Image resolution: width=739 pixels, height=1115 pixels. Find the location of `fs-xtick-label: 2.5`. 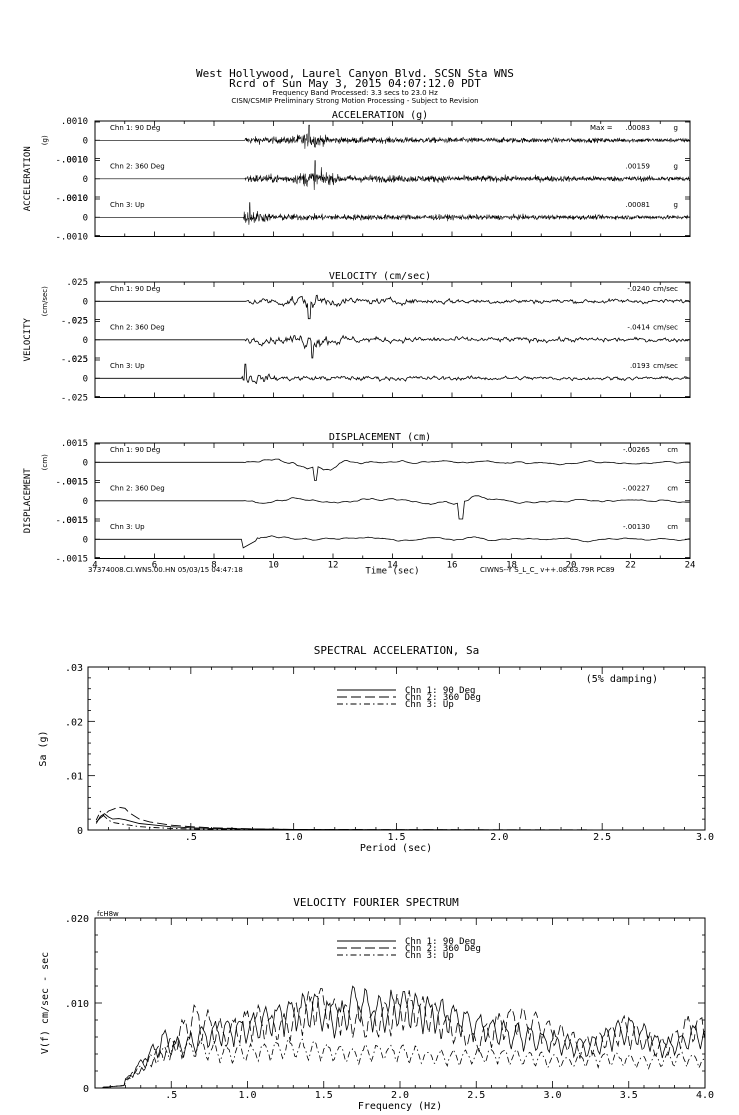

fs-xtick-label: 2.5 is located at coordinates (476, 1095).